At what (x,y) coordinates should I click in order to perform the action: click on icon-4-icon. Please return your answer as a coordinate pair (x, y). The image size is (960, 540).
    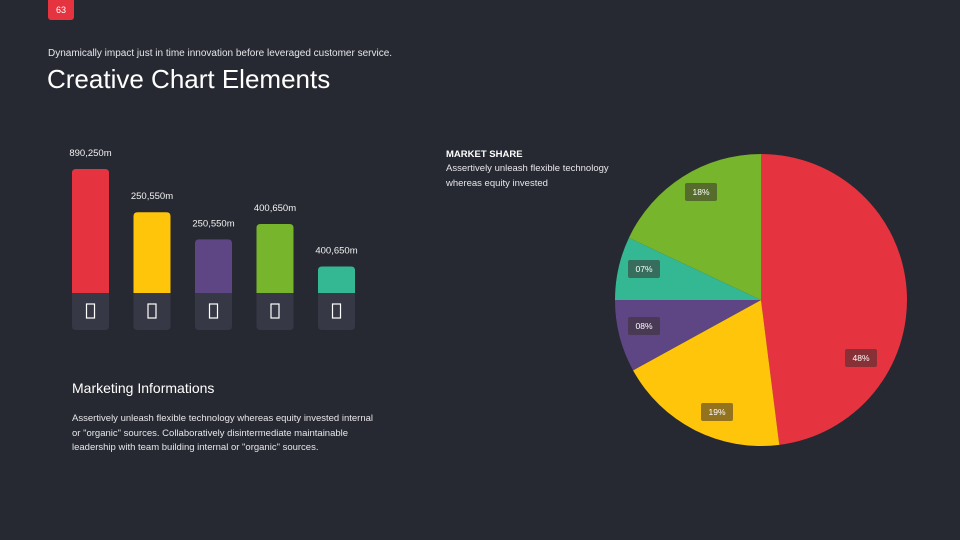
    Looking at the image, I should click on (275, 311).